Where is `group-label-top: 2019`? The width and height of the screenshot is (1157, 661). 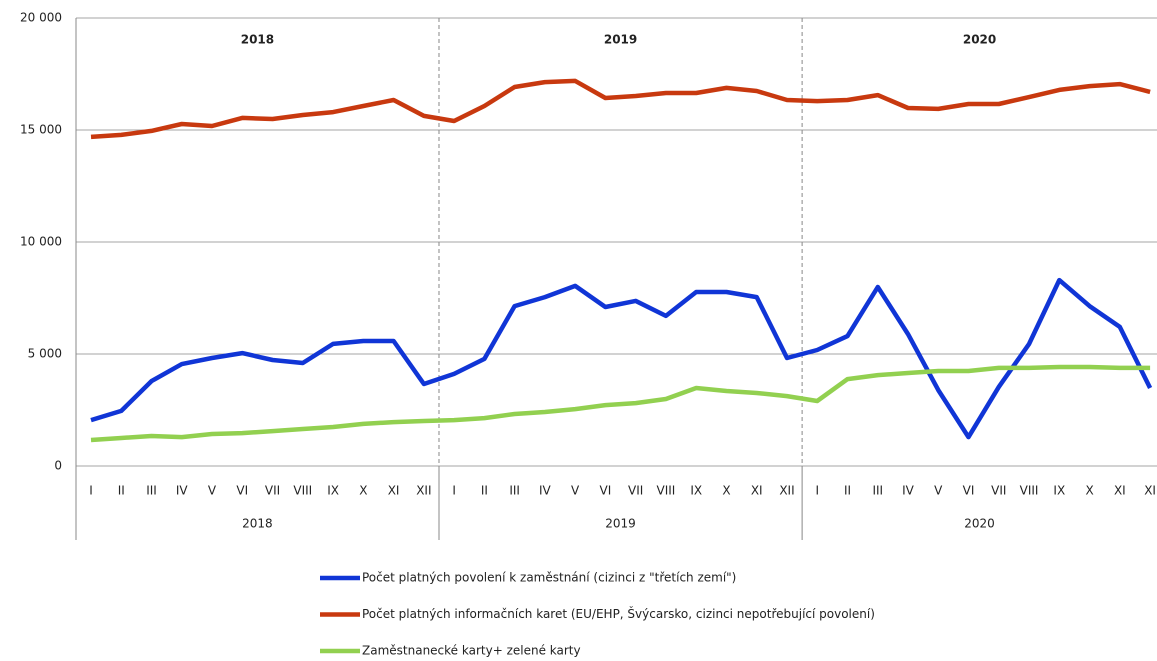 group-label-top: 2019 is located at coordinates (620, 40).